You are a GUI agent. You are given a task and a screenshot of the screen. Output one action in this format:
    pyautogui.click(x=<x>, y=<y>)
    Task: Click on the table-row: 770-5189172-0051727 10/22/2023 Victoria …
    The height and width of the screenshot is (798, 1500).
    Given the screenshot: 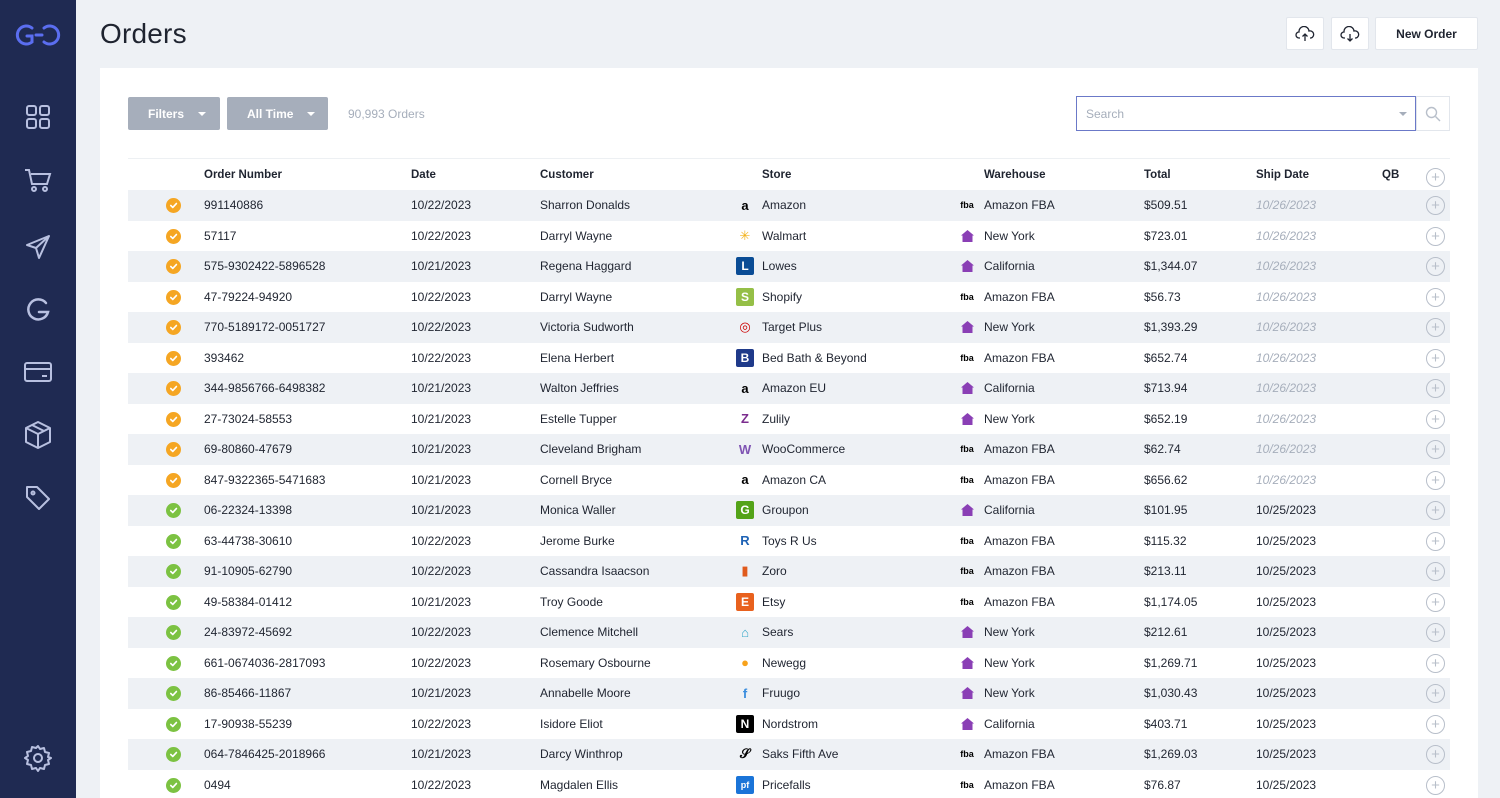 What is the action you would take?
    pyautogui.click(x=789, y=327)
    